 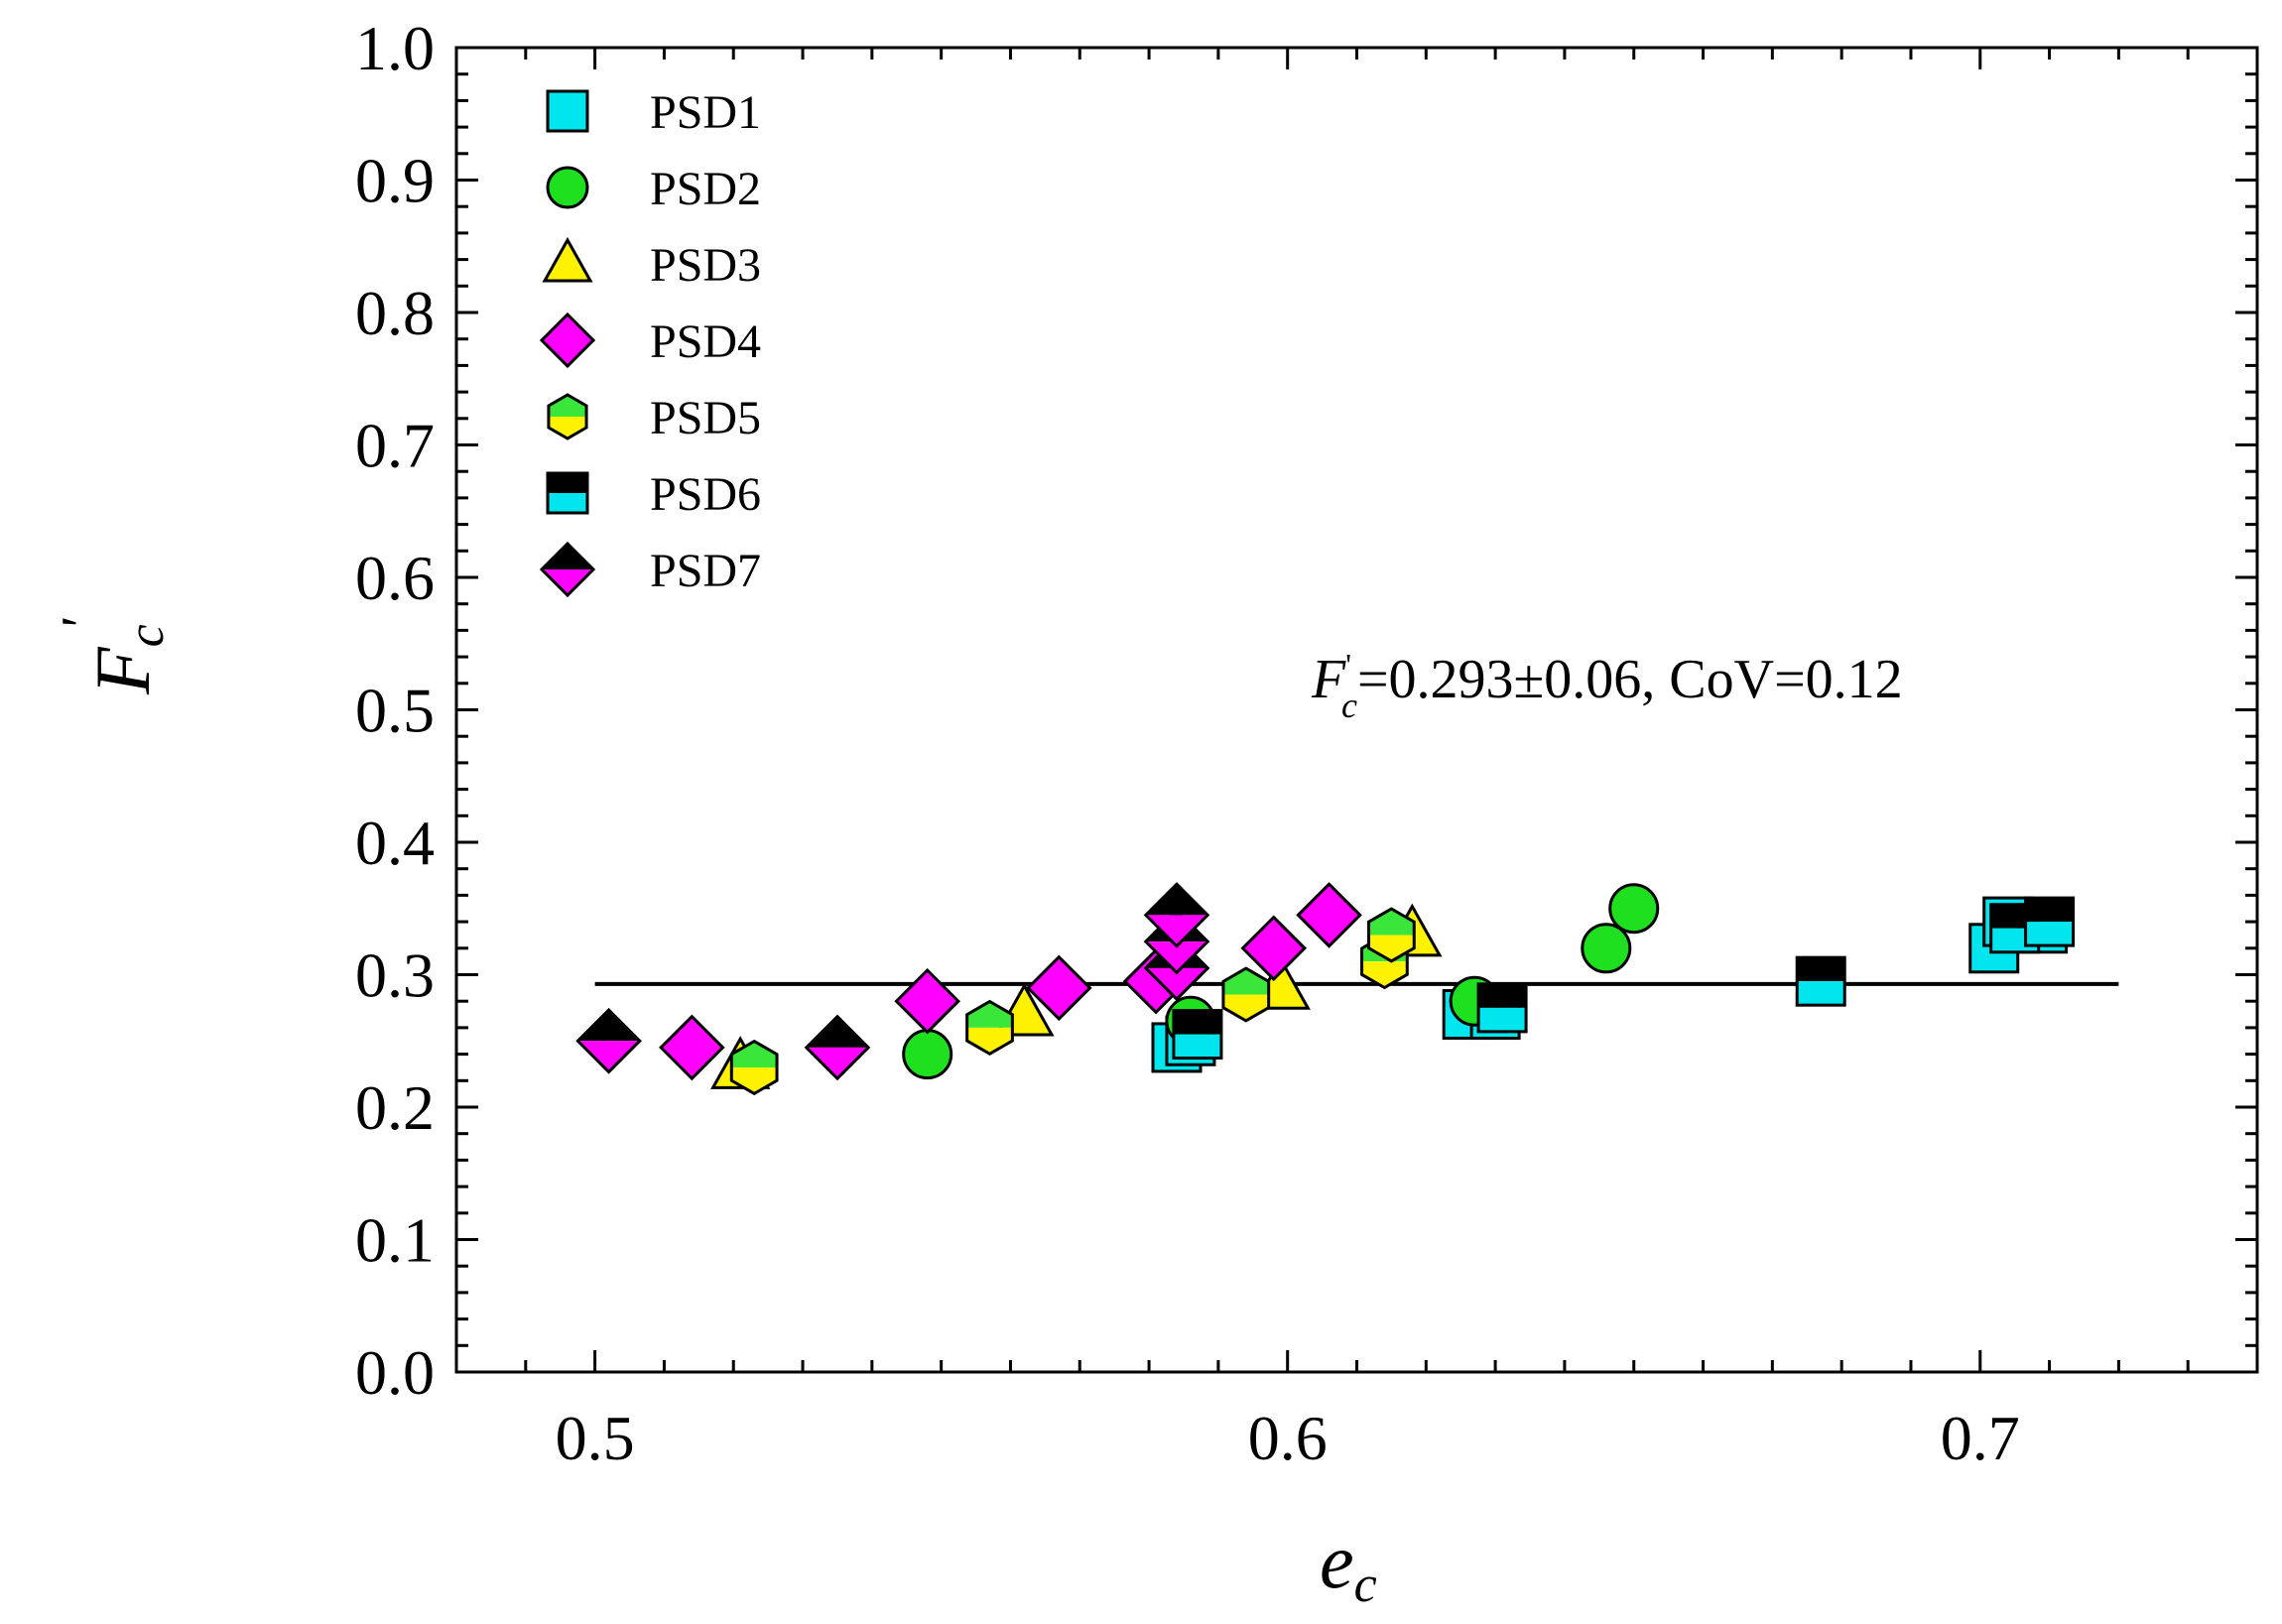 What do you see at coordinates (705, 112) in the screenshot?
I see `legend-label: PSD1` at bounding box center [705, 112].